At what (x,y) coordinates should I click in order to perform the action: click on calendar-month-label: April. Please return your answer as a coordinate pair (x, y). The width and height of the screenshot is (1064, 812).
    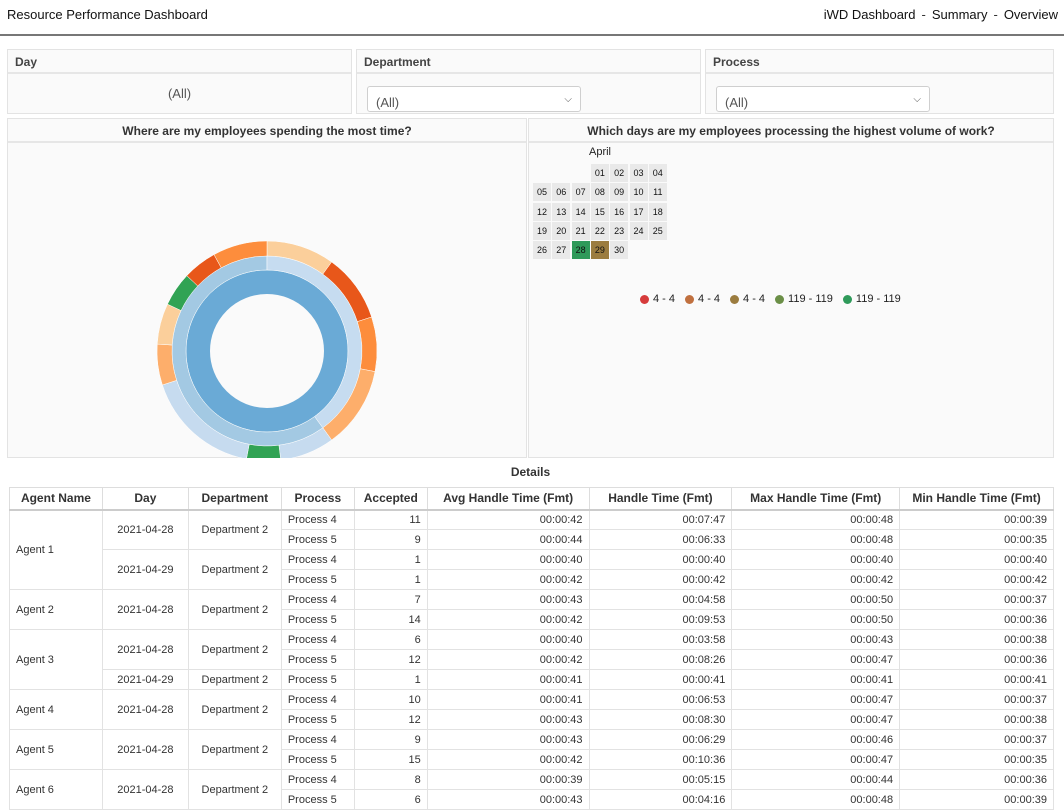
    Looking at the image, I should click on (600, 152).